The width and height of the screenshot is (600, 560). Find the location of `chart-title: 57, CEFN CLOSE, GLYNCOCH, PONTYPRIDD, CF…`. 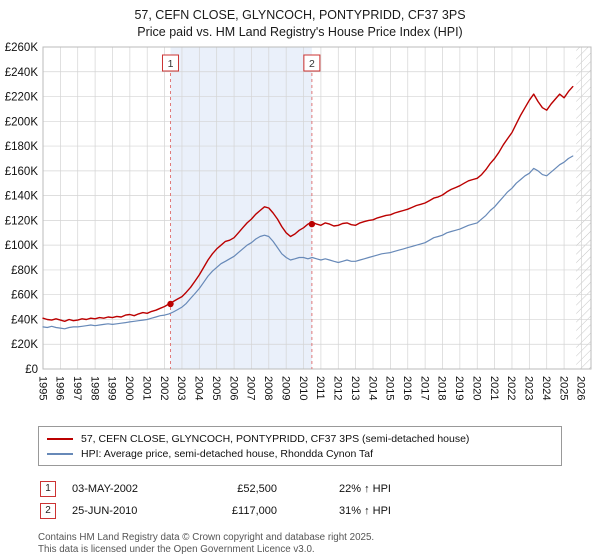

chart-title: 57, CEFN CLOSE, GLYNCOCH, PONTYPRIDD, CF… is located at coordinates (300, 20).